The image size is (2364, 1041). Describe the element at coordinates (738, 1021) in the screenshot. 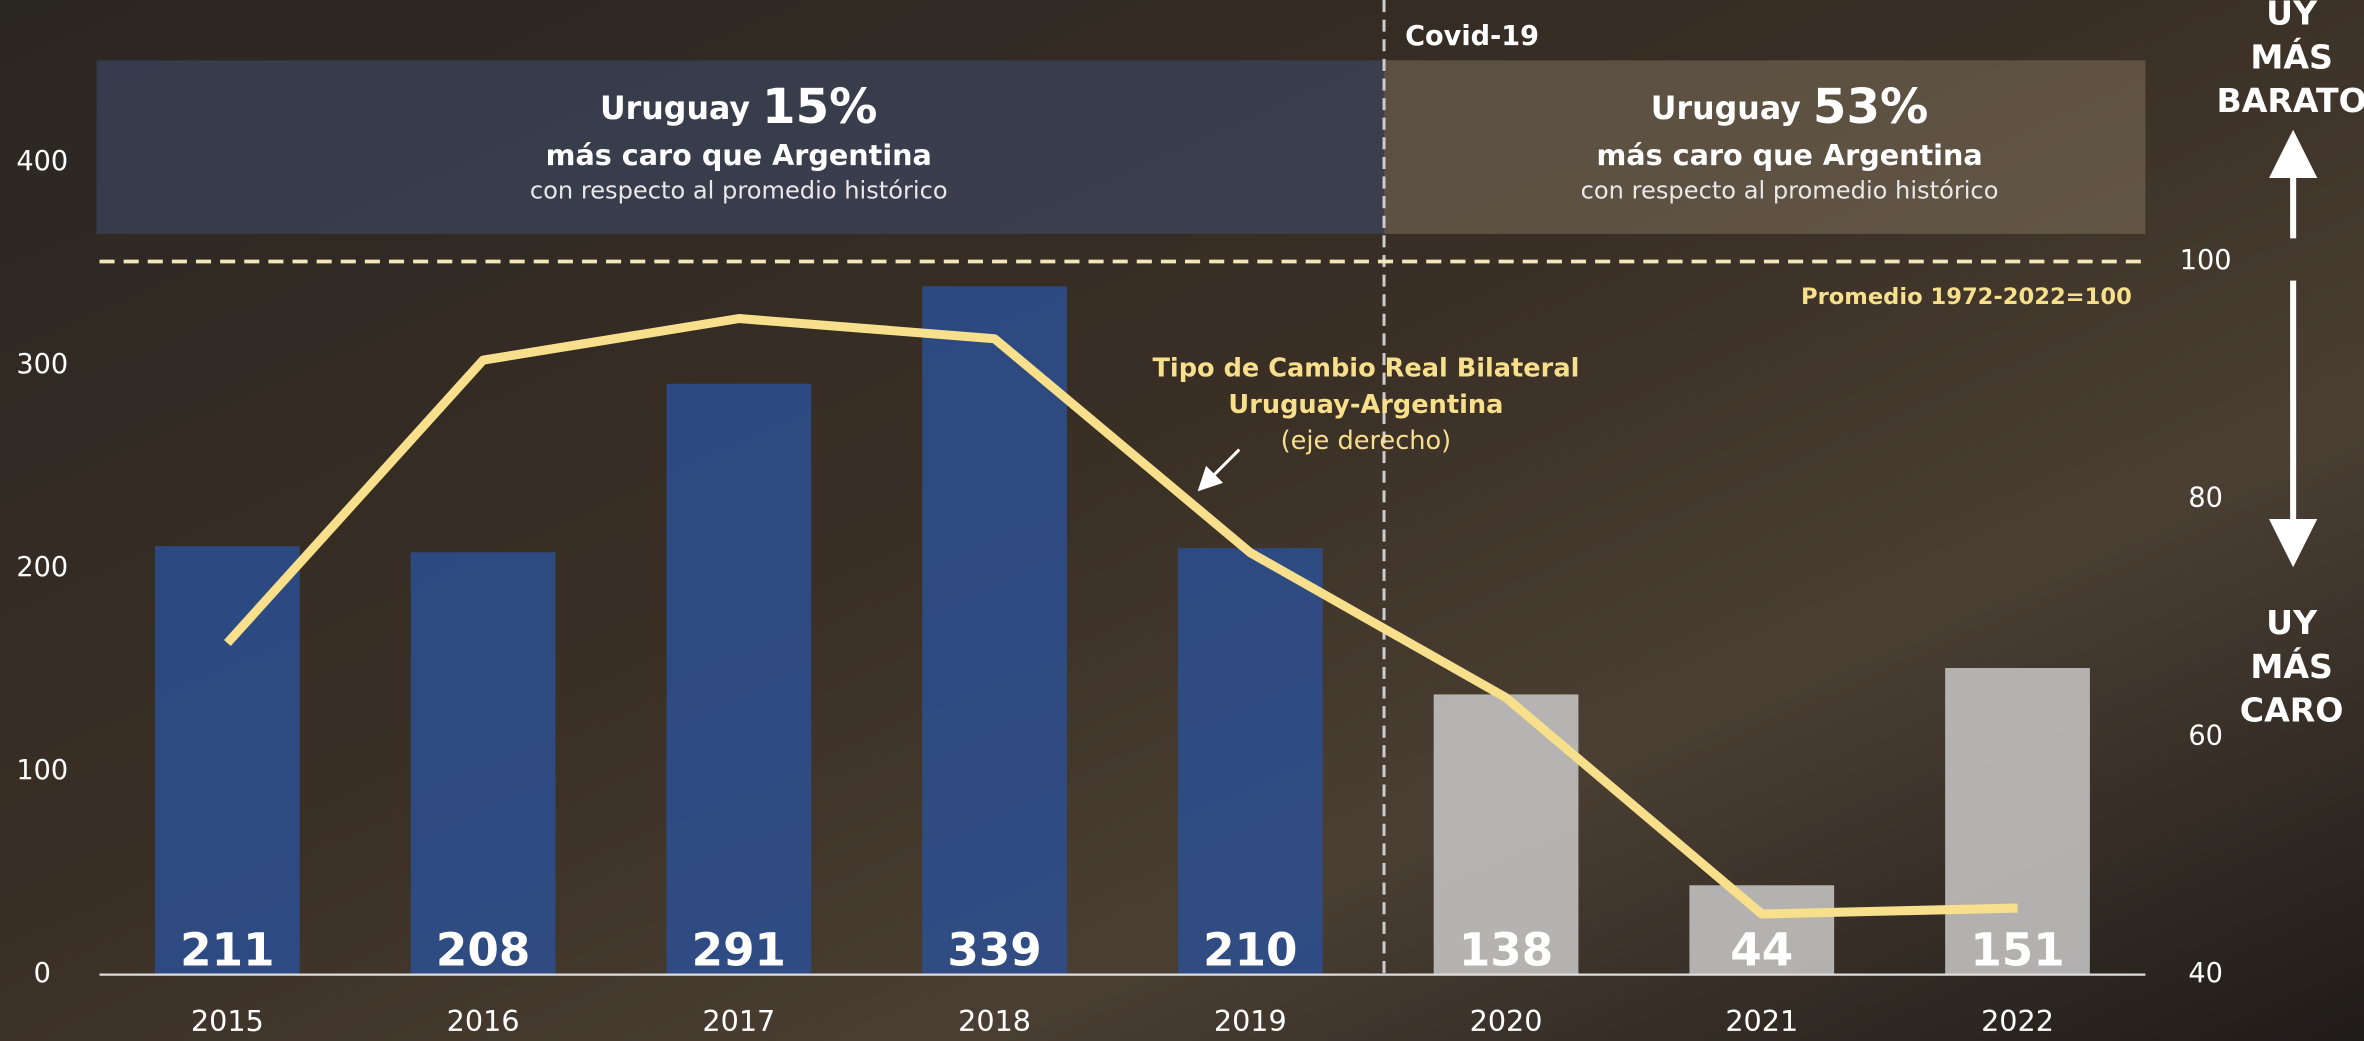

I see `x-tick-label: 2017` at that location.